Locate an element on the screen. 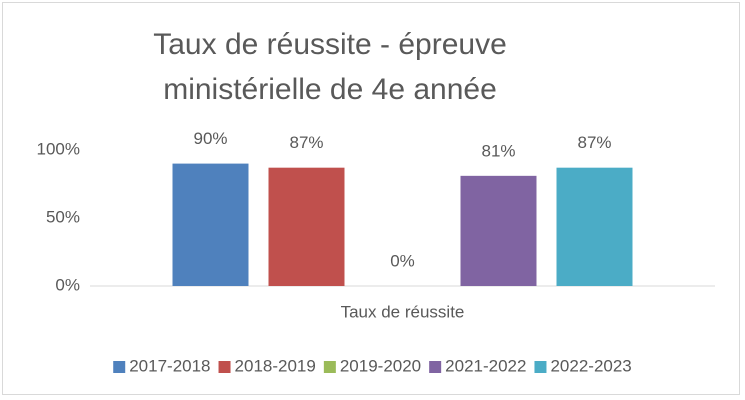 This screenshot has height=400, width=745. legend-label: 2021-2022 is located at coordinates (485, 365).